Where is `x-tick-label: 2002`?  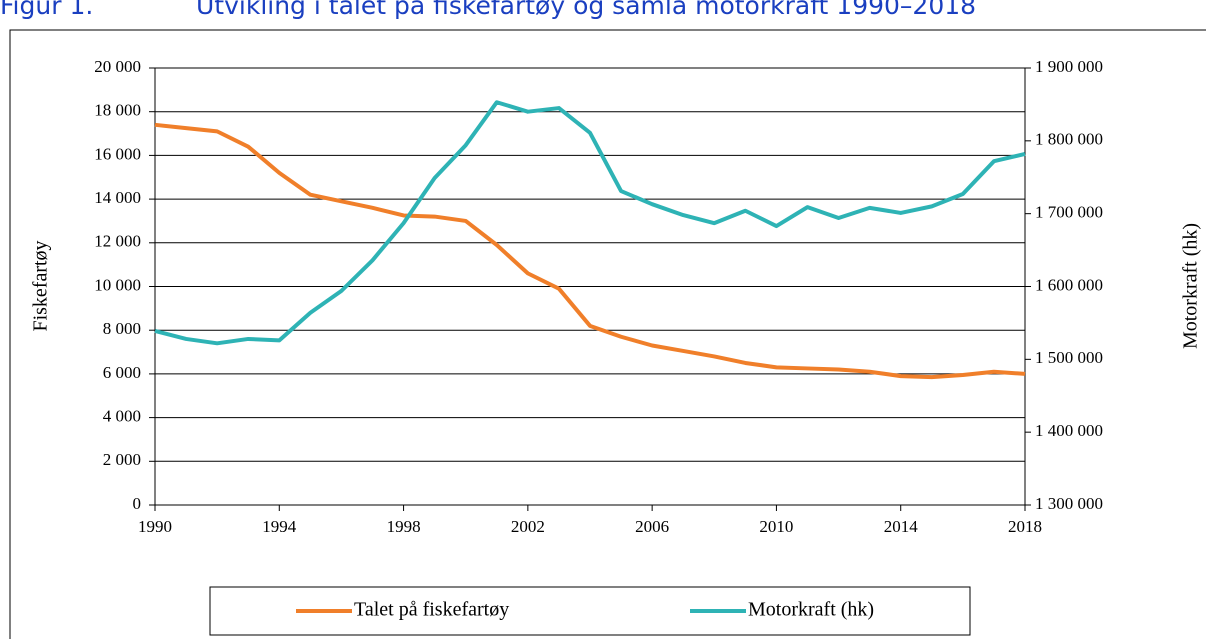 x-tick-label: 2002 is located at coordinates (528, 526).